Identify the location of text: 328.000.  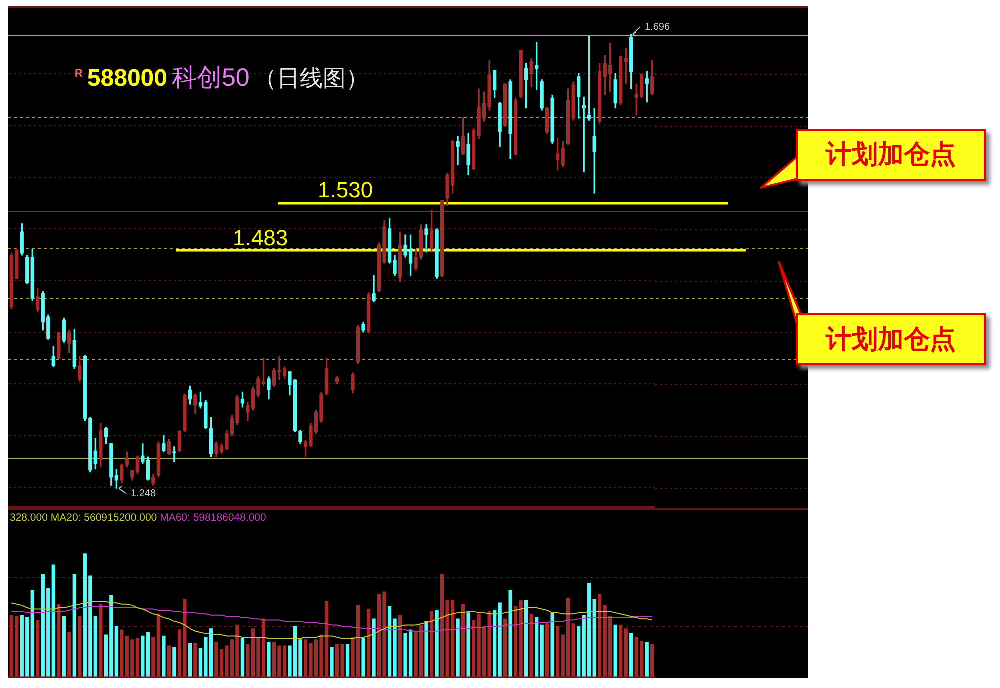
(29, 518).